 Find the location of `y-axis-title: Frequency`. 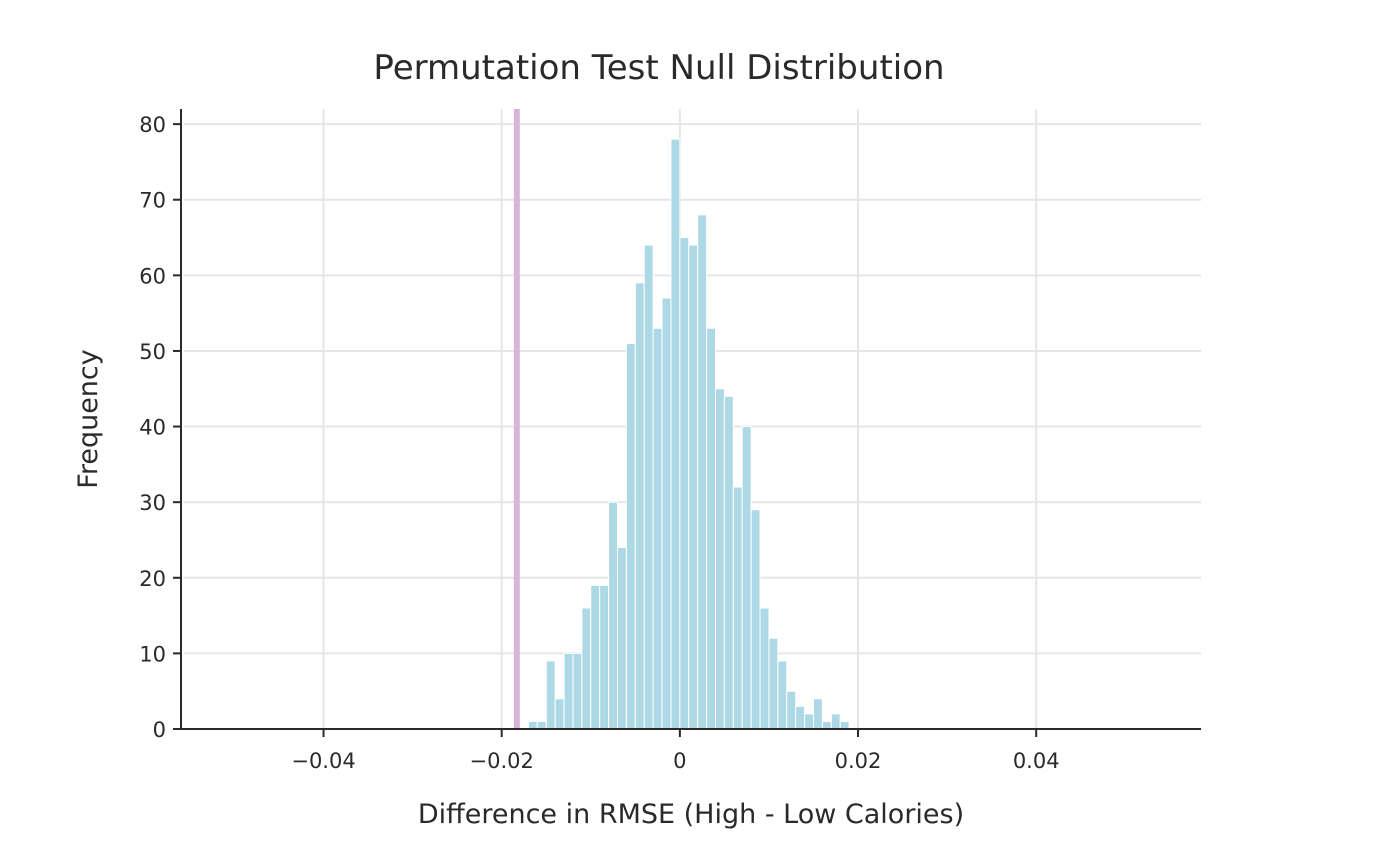

y-axis-title: Frequency is located at coordinates (88, 419).